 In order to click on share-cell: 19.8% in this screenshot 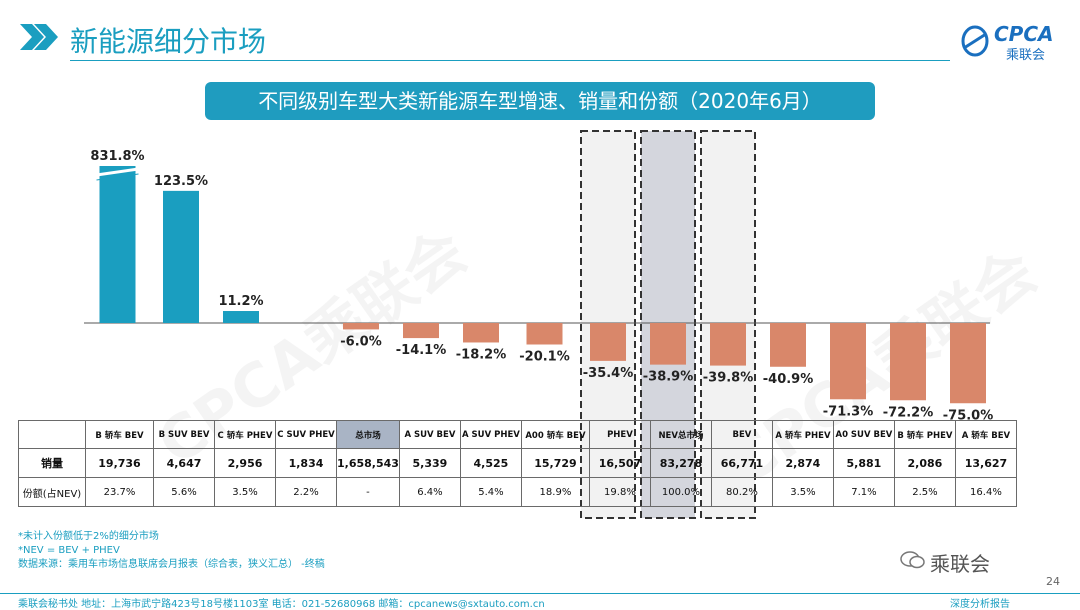, I will do `click(619, 492)`.